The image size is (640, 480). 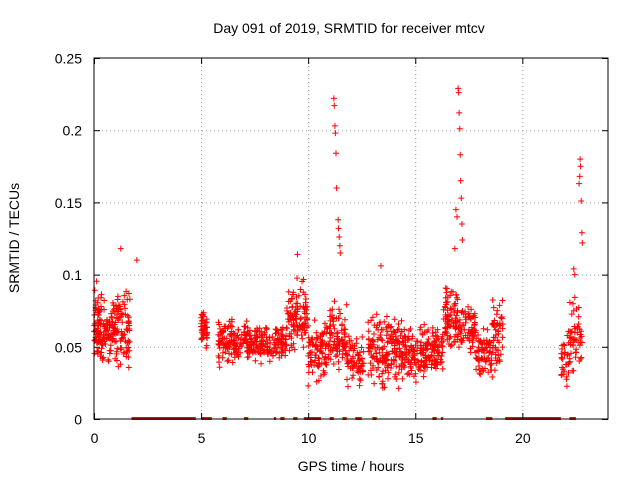 I want to click on y-tick-label: 0.15, so click(x=68, y=203).